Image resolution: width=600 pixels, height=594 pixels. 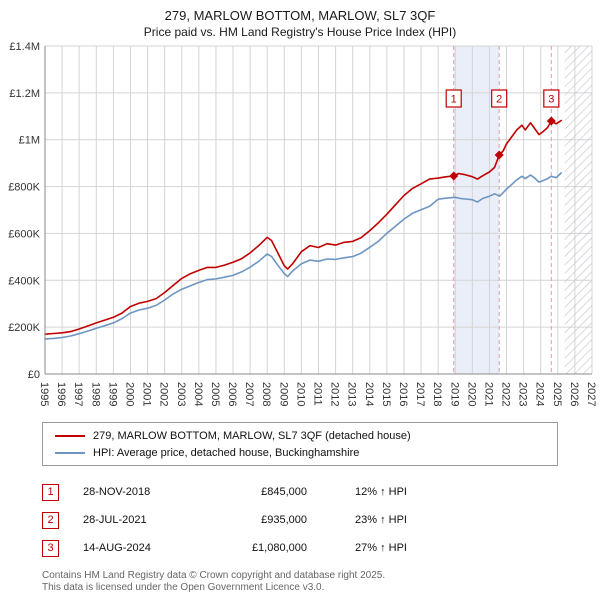 What do you see at coordinates (24, 328) in the screenshot?
I see `svg-text: £200K` at bounding box center [24, 328].